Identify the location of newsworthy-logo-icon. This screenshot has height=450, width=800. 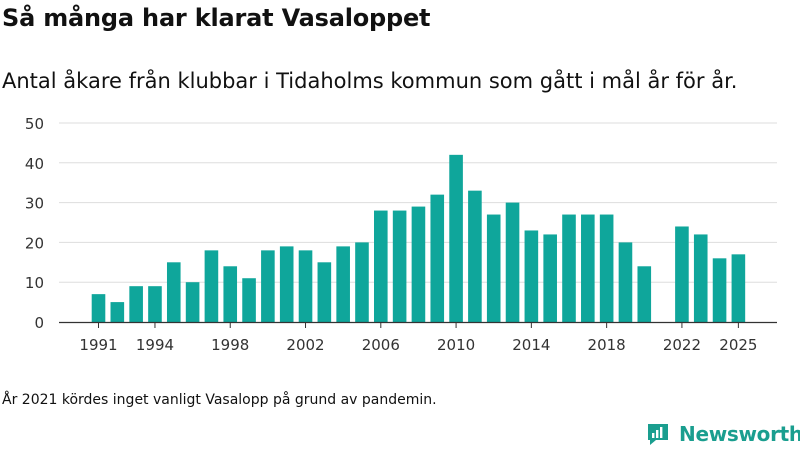
(658, 434).